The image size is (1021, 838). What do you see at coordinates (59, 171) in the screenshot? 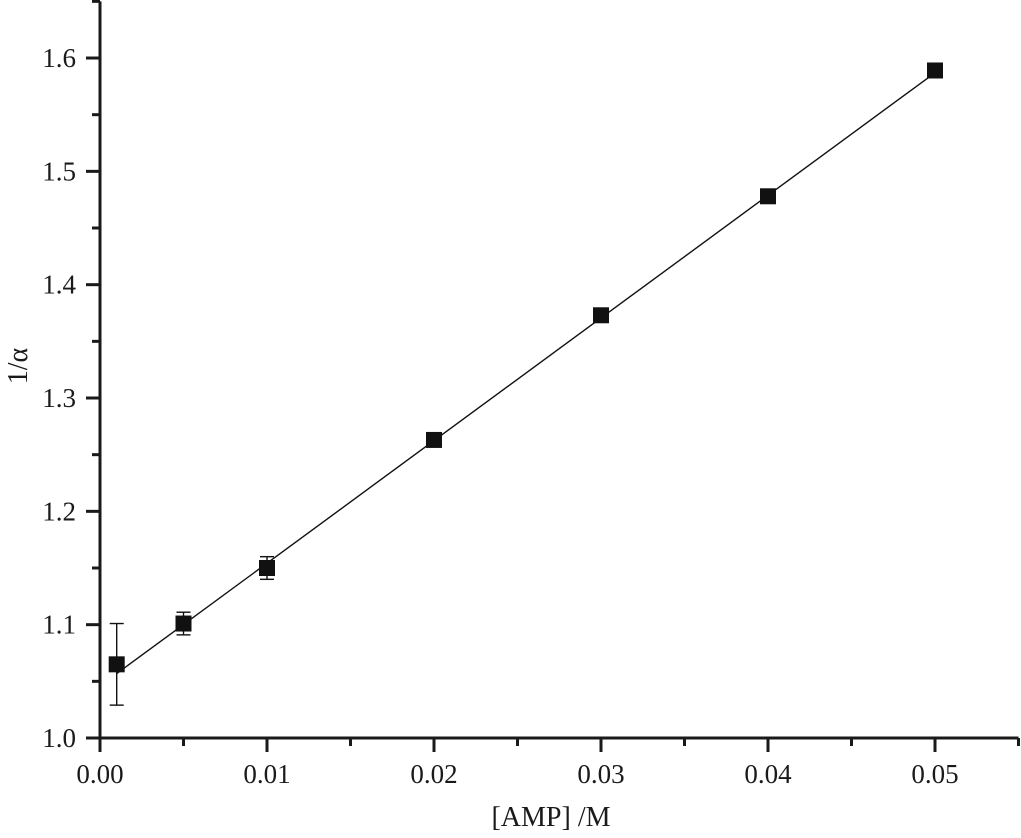
I see `y-tick-label: 1.5` at bounding box center [59, 171].